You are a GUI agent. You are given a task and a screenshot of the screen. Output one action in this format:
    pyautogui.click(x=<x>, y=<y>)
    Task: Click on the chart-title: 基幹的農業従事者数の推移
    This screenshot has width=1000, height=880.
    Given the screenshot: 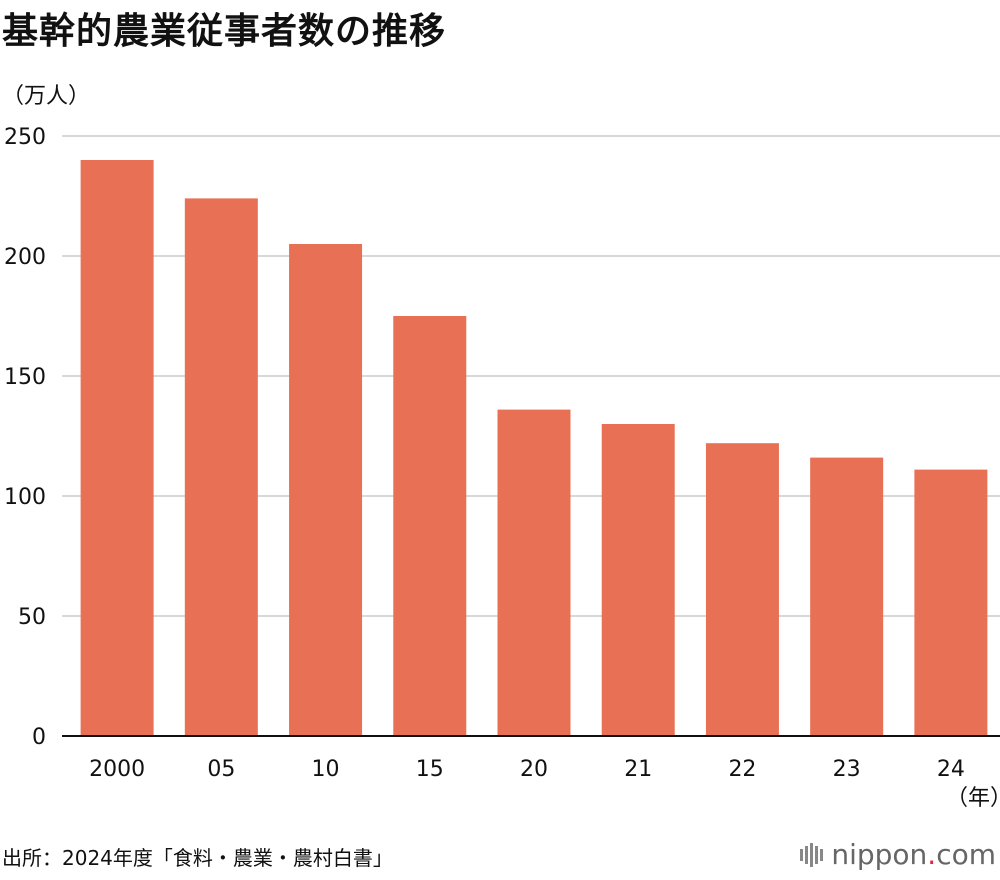 What is the action you would take?
    pyautogui.click(x=224, y=31)
    